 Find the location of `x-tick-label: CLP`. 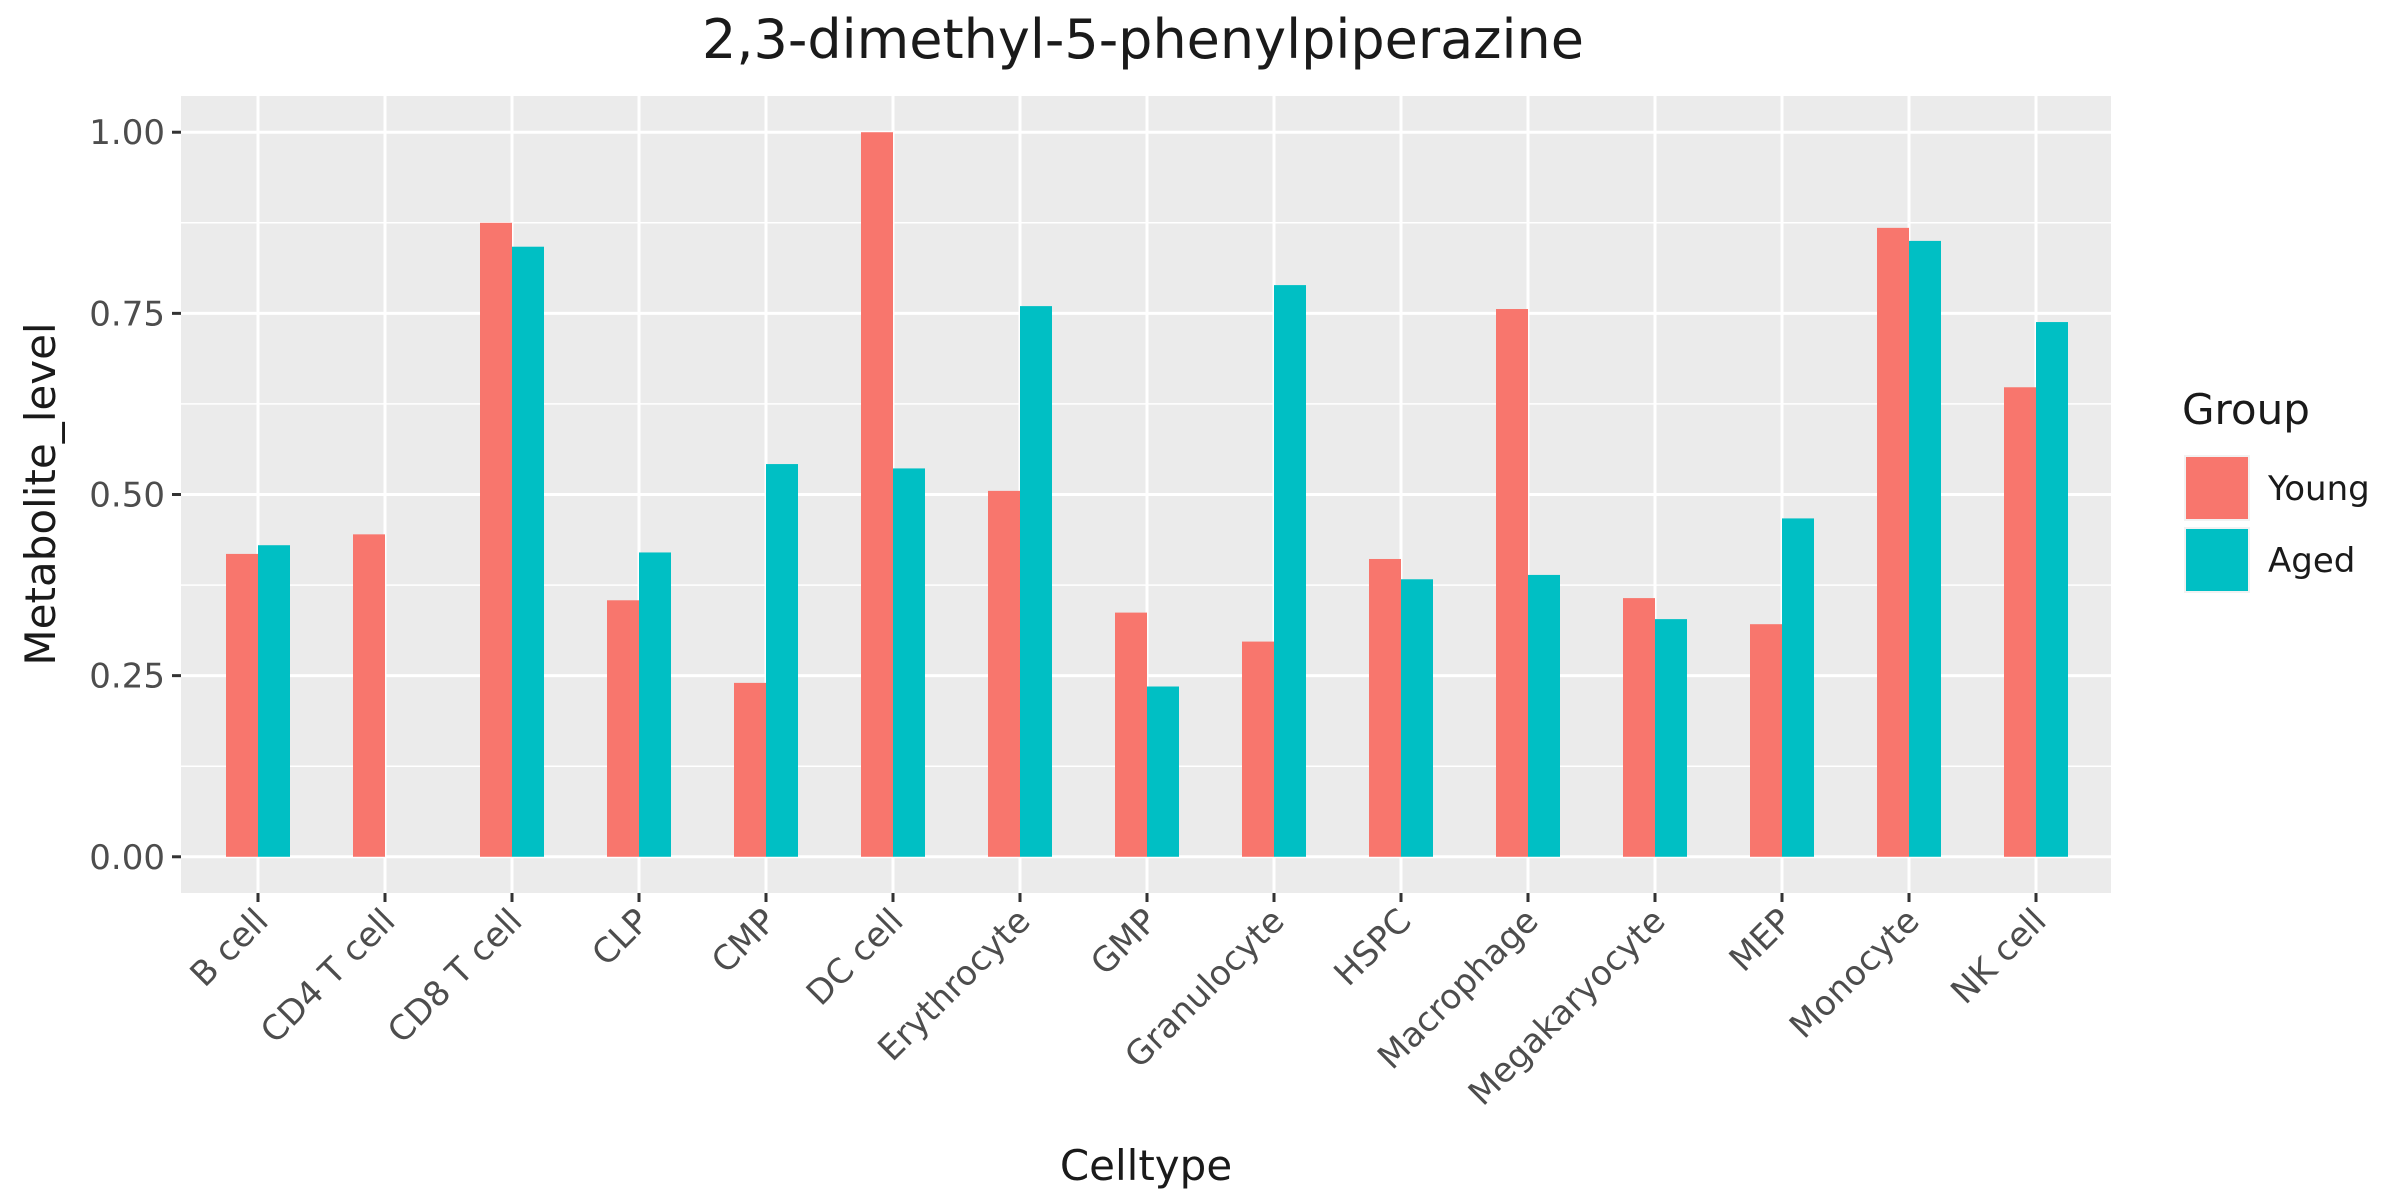

x-tick-label: CLP is located at coordinates (620, 937).